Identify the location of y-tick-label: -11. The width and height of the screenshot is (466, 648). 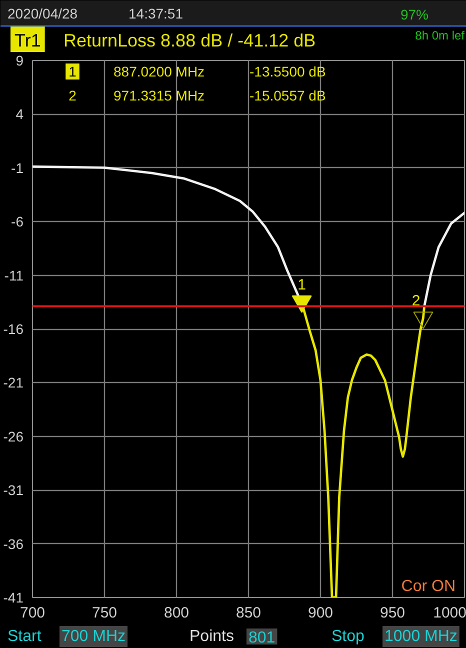
(14, 275).